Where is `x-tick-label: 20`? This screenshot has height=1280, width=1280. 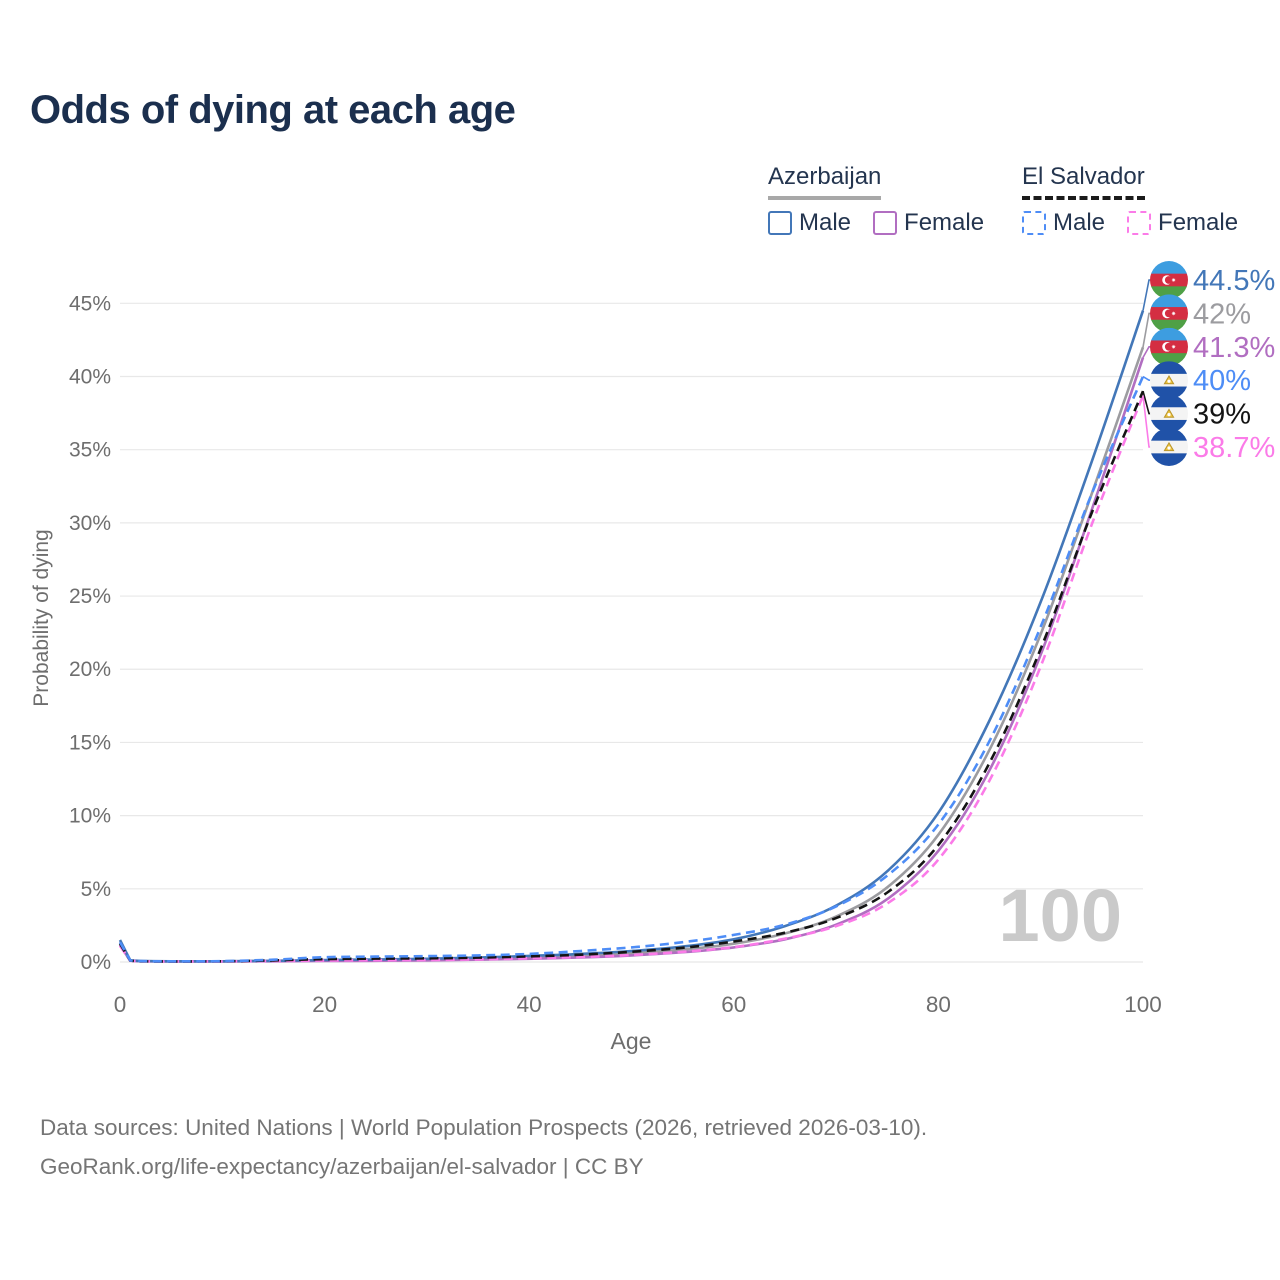 x-tick-label: 20 is located at coordinates (324, 1004).